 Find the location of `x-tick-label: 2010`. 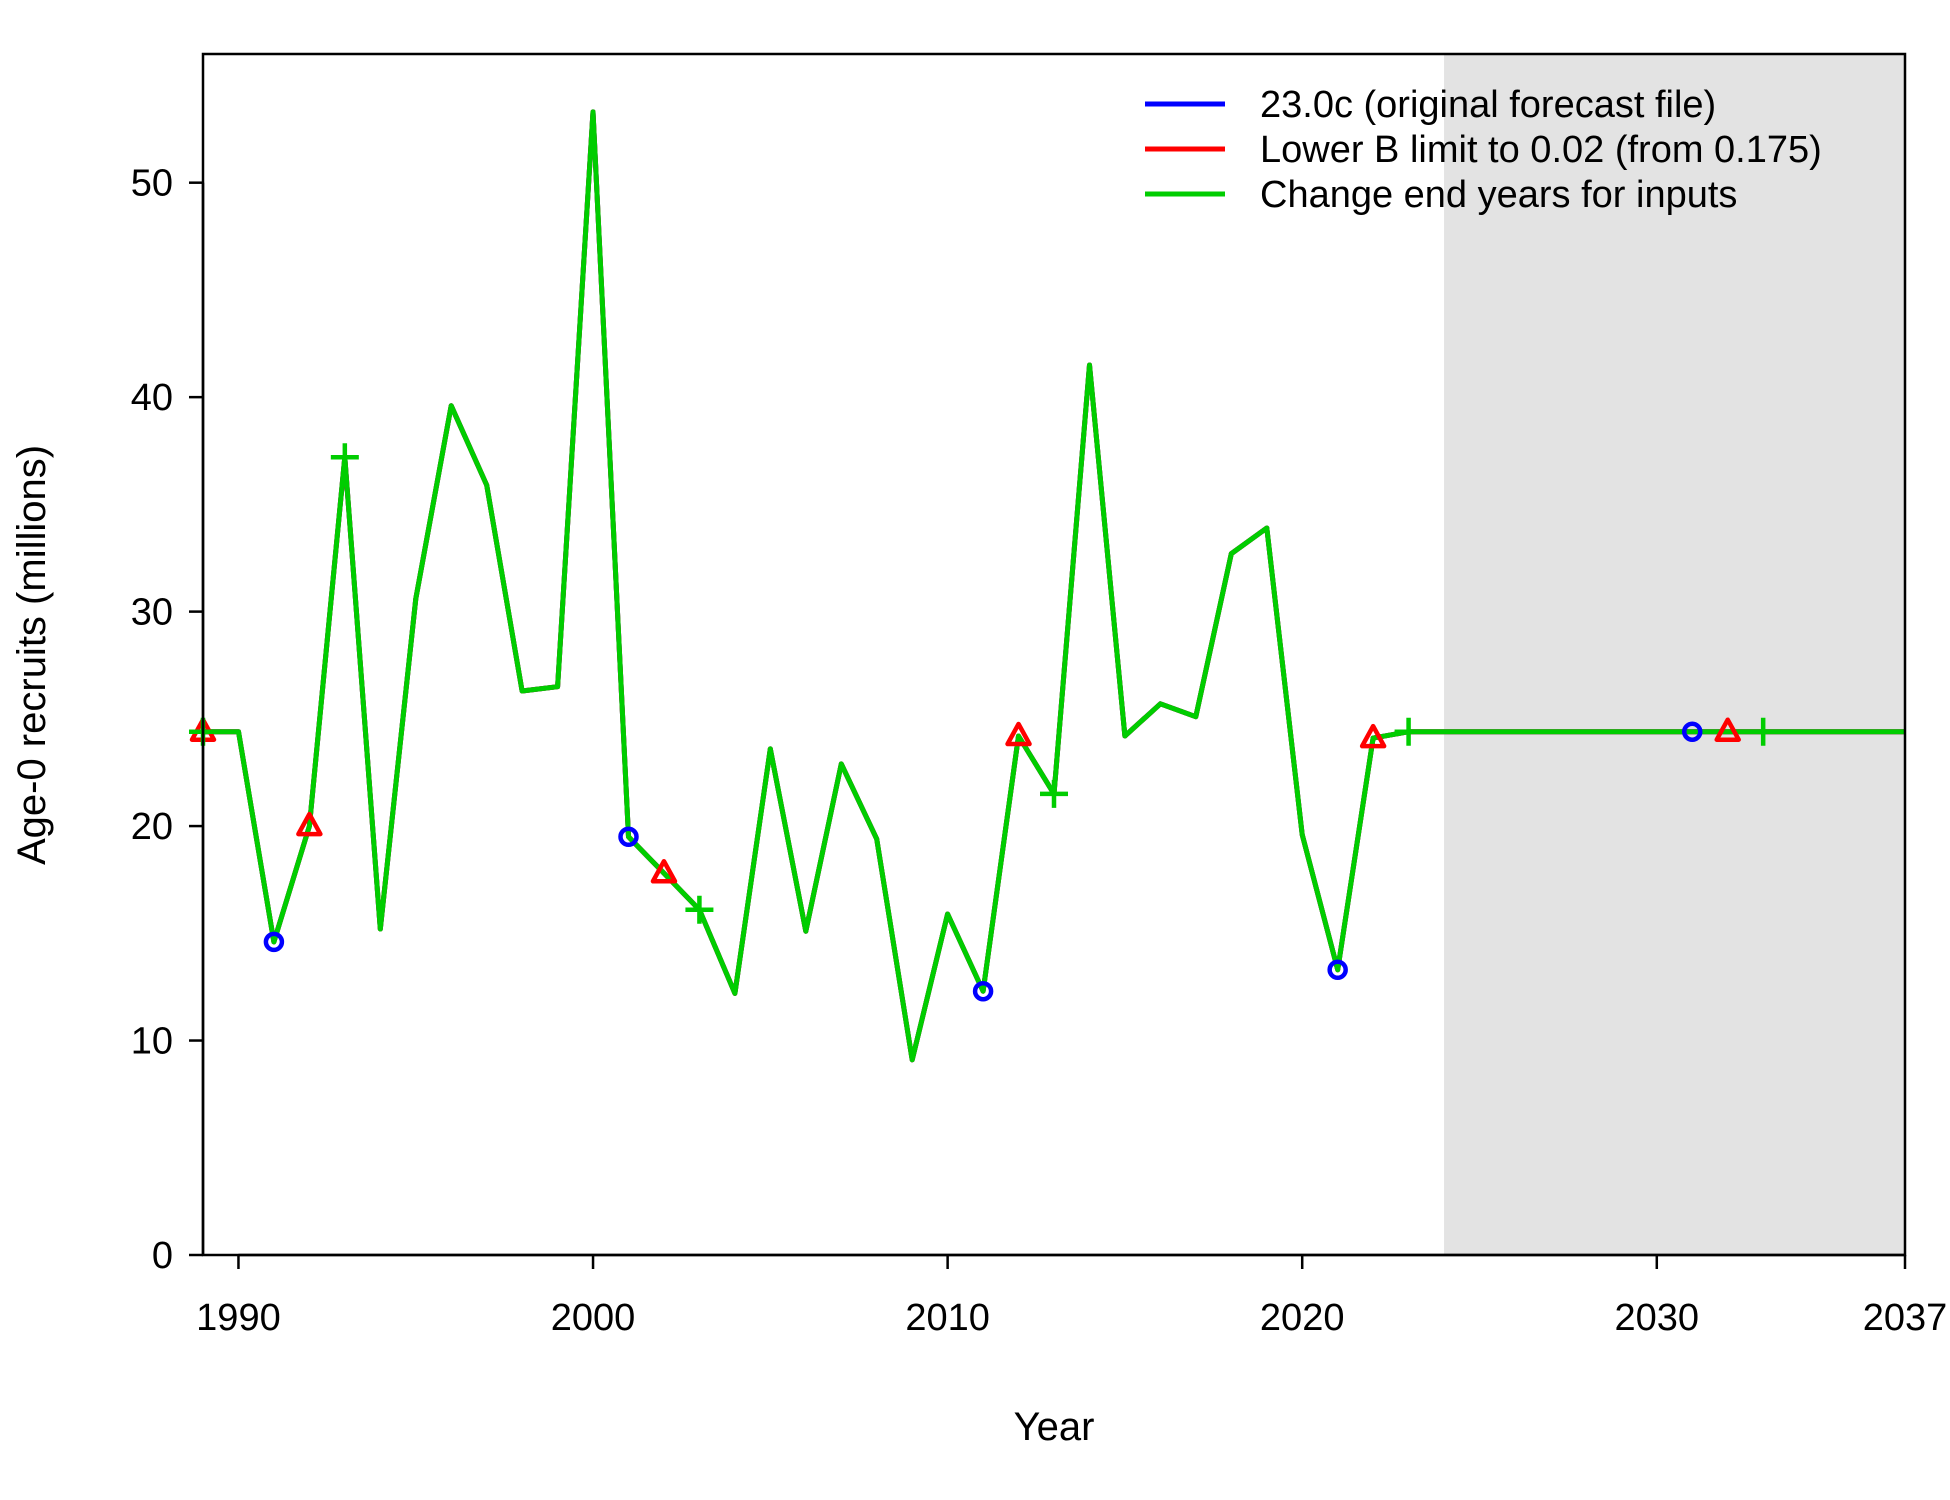

x-tick-label: 2010 is located at coordinates (947, 1318).